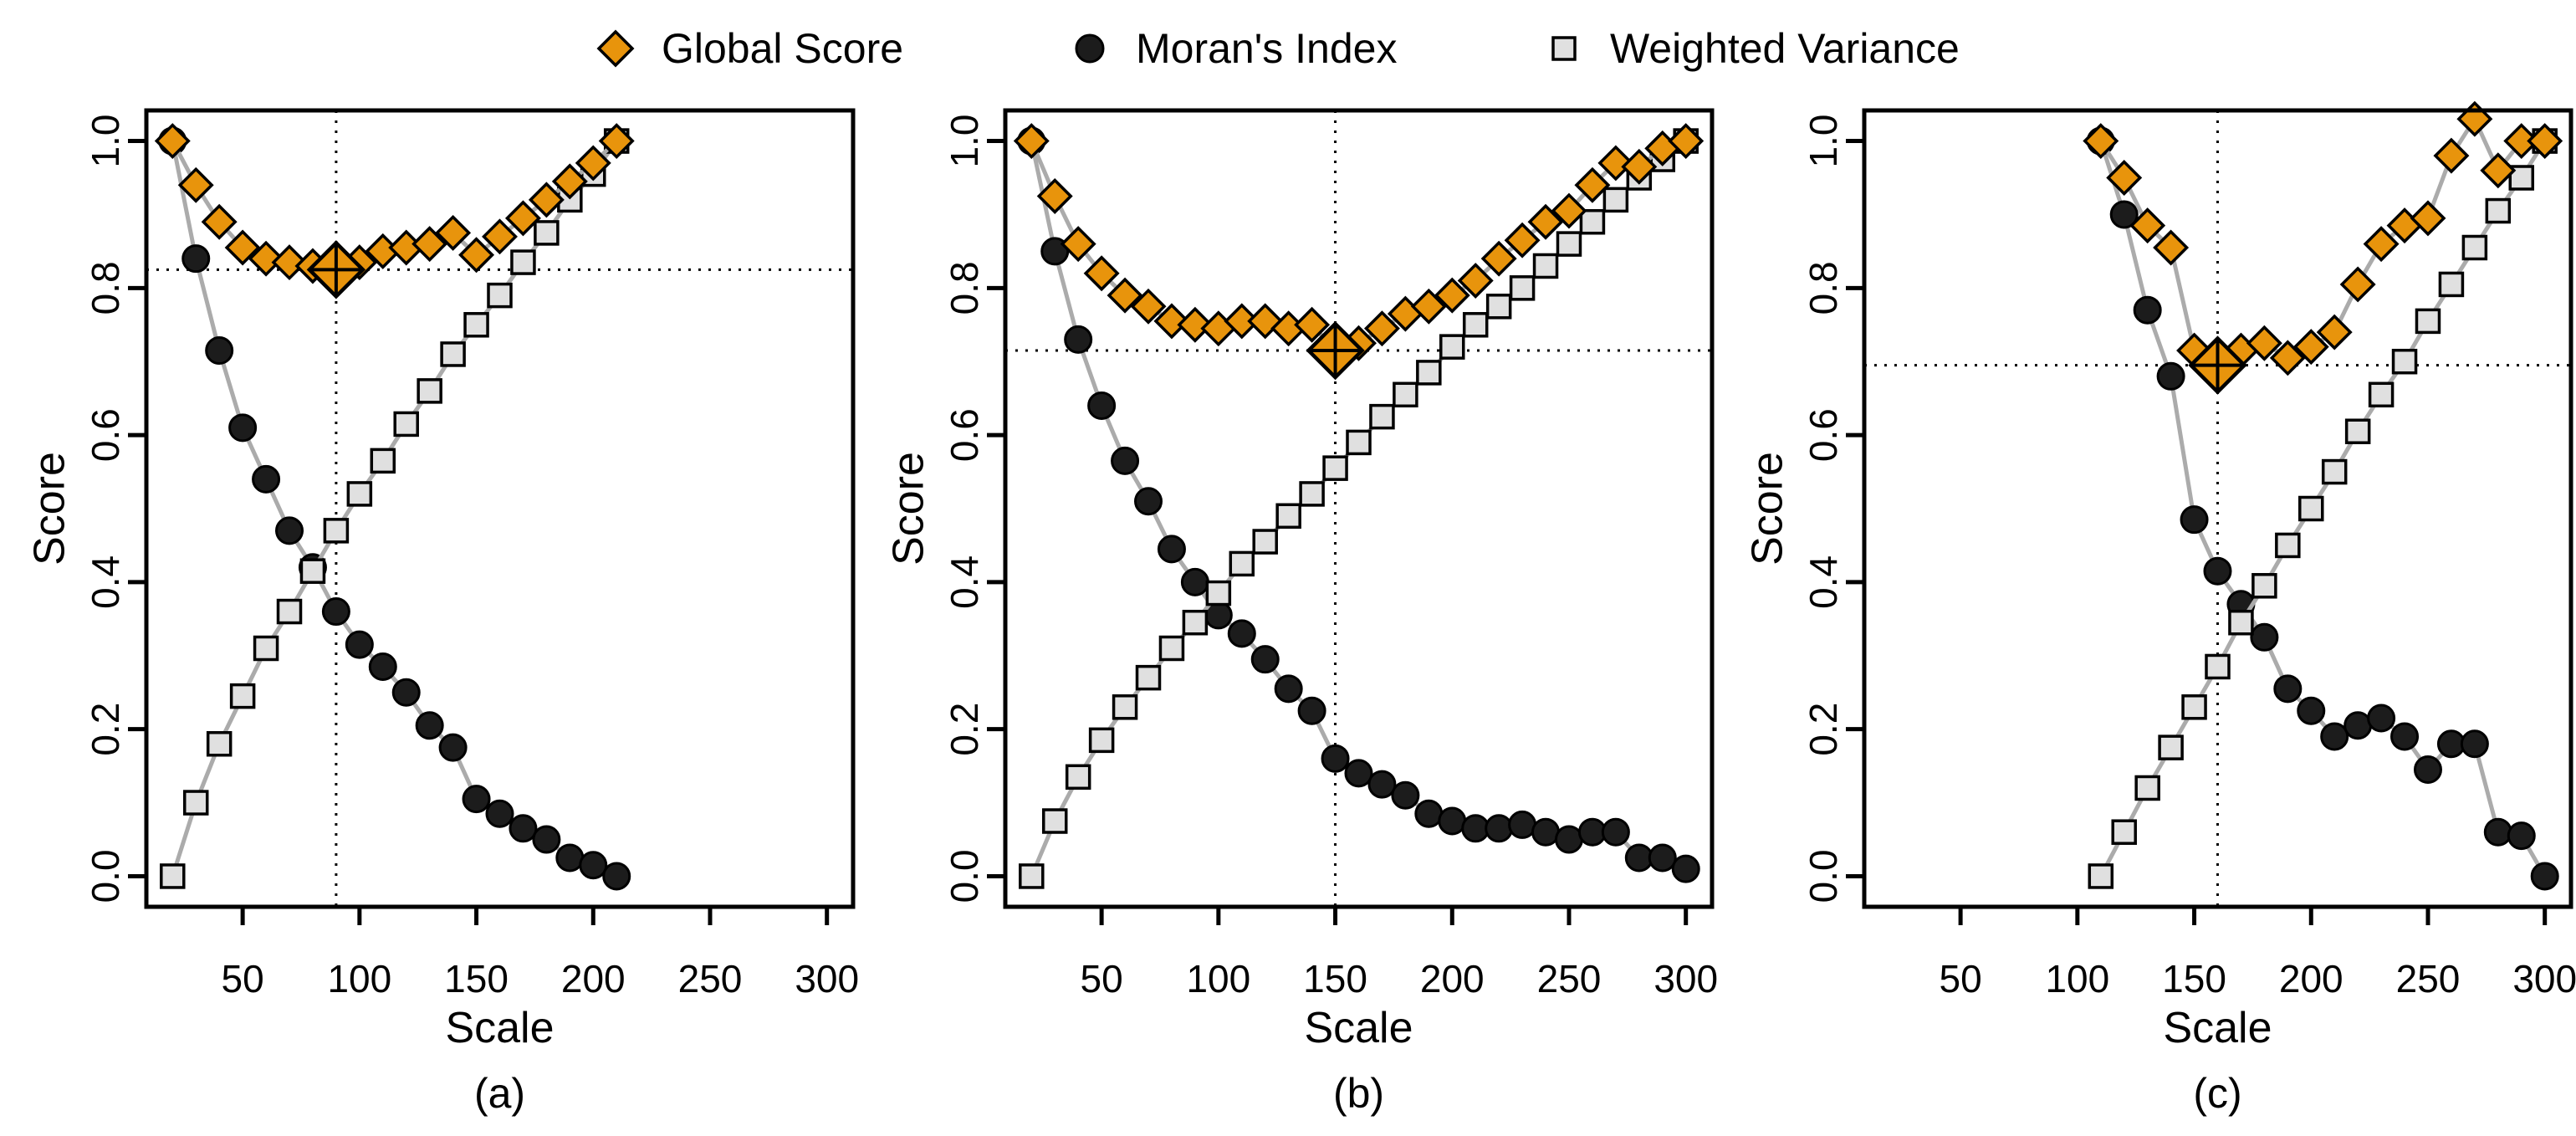 This screenshot has width=2576, height=1136. I want to click on circle-icon, so click(1090, 48).